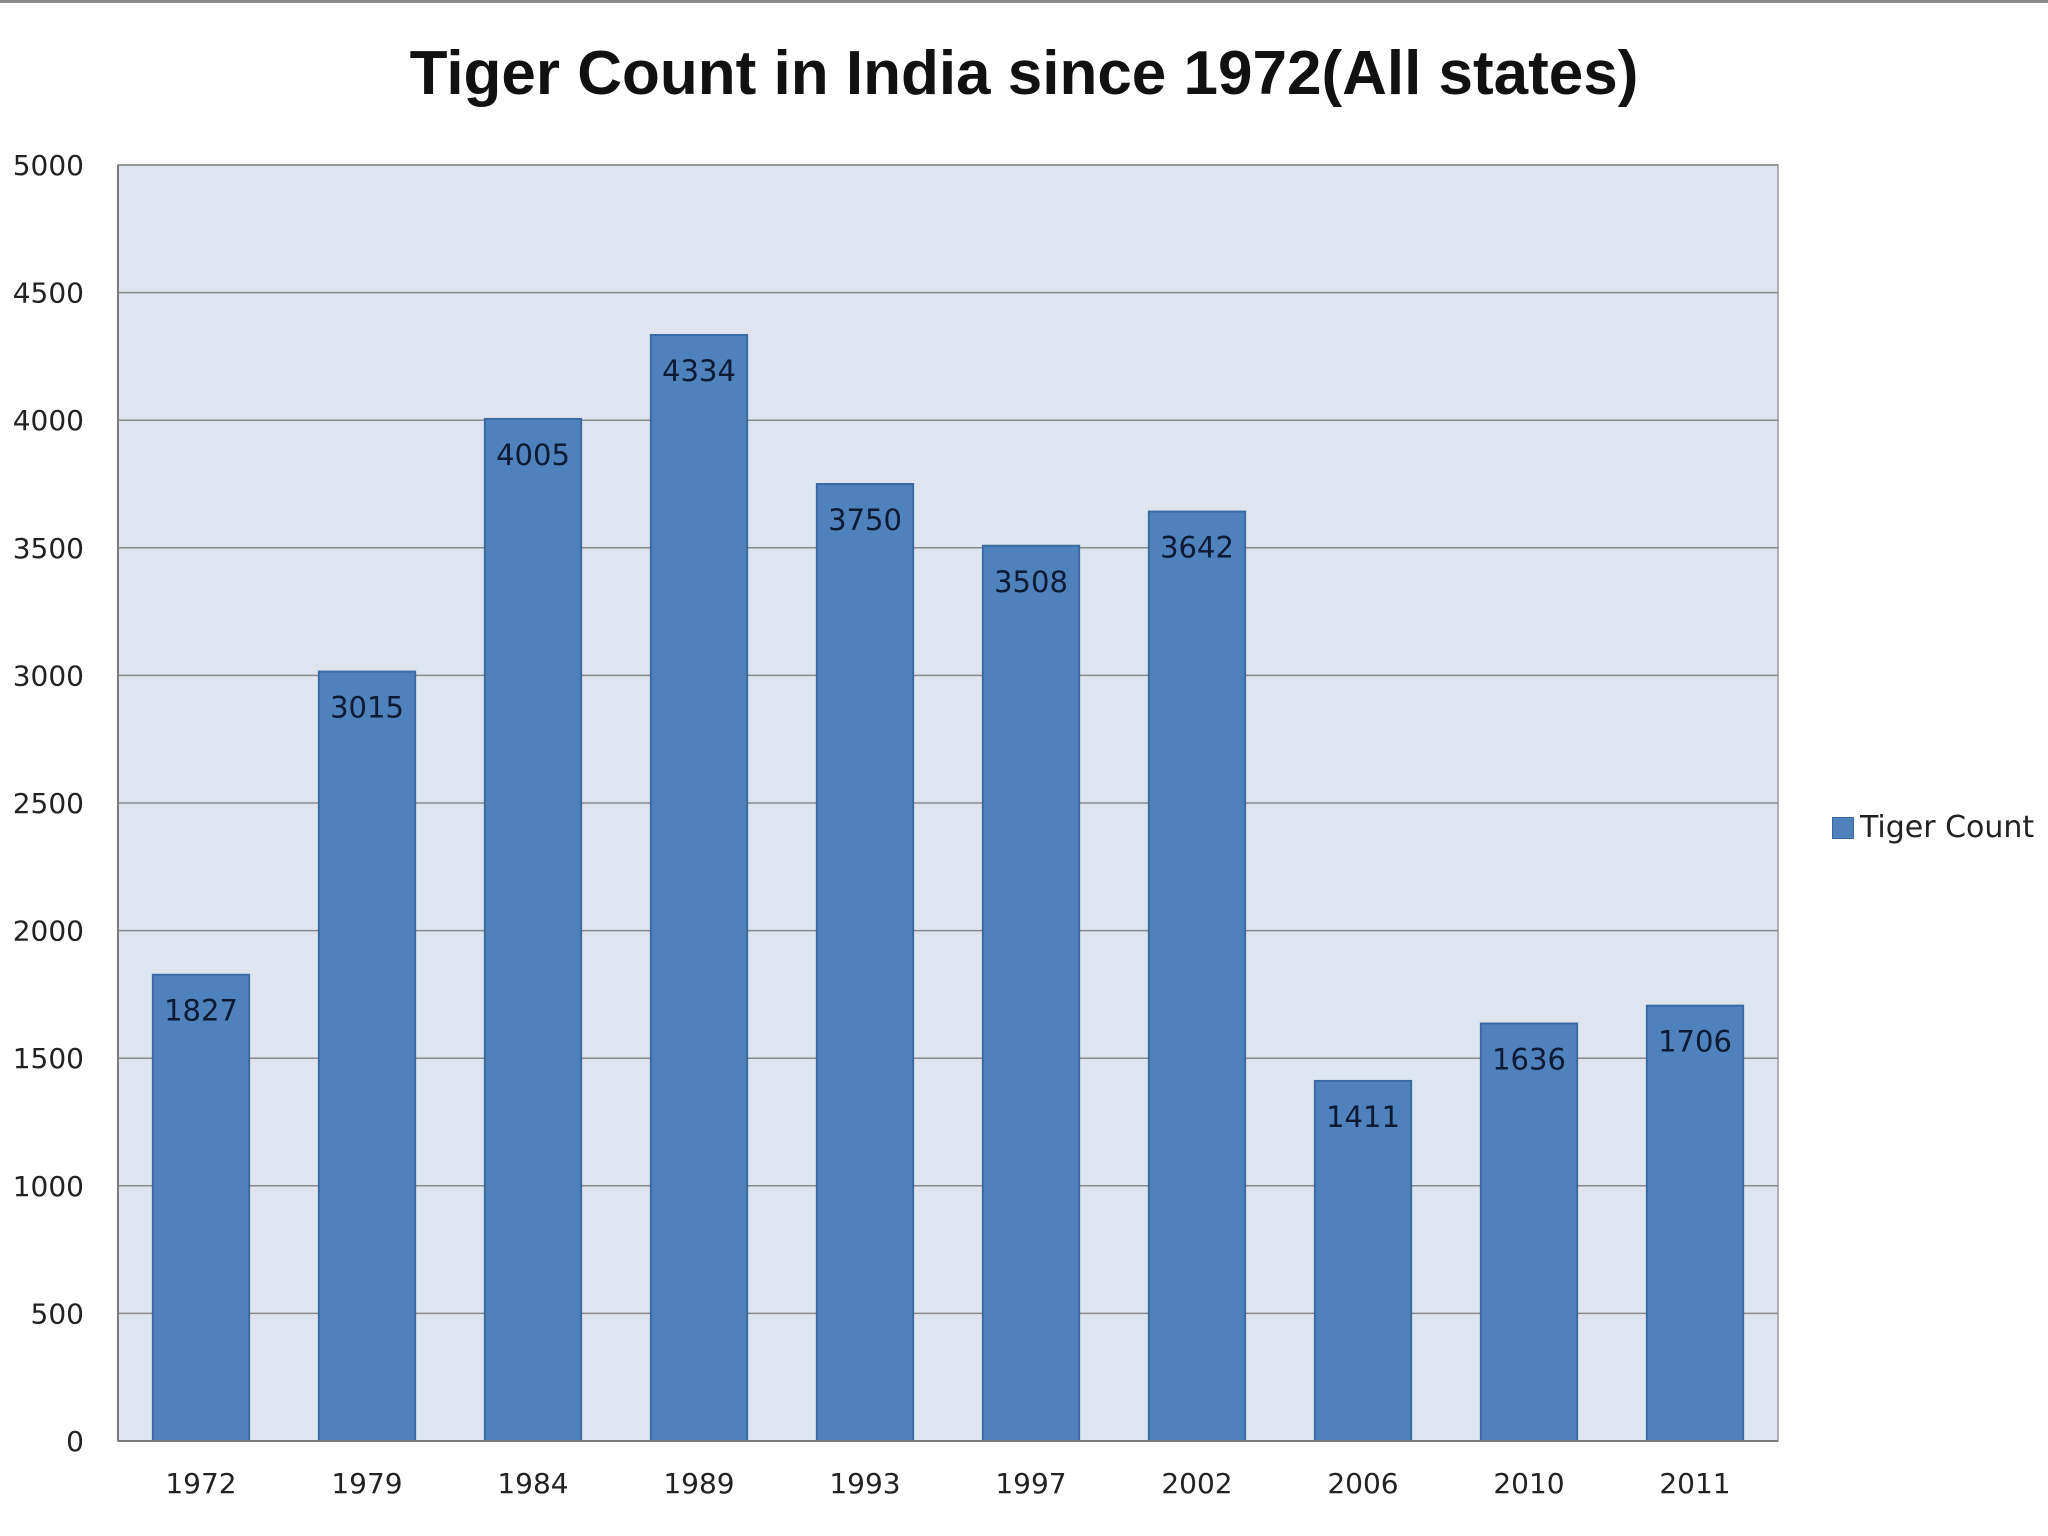 The height and width of the screenshot is (1536, 2048). I want to click on y-tick-label: 1500, so click(48, 1058).